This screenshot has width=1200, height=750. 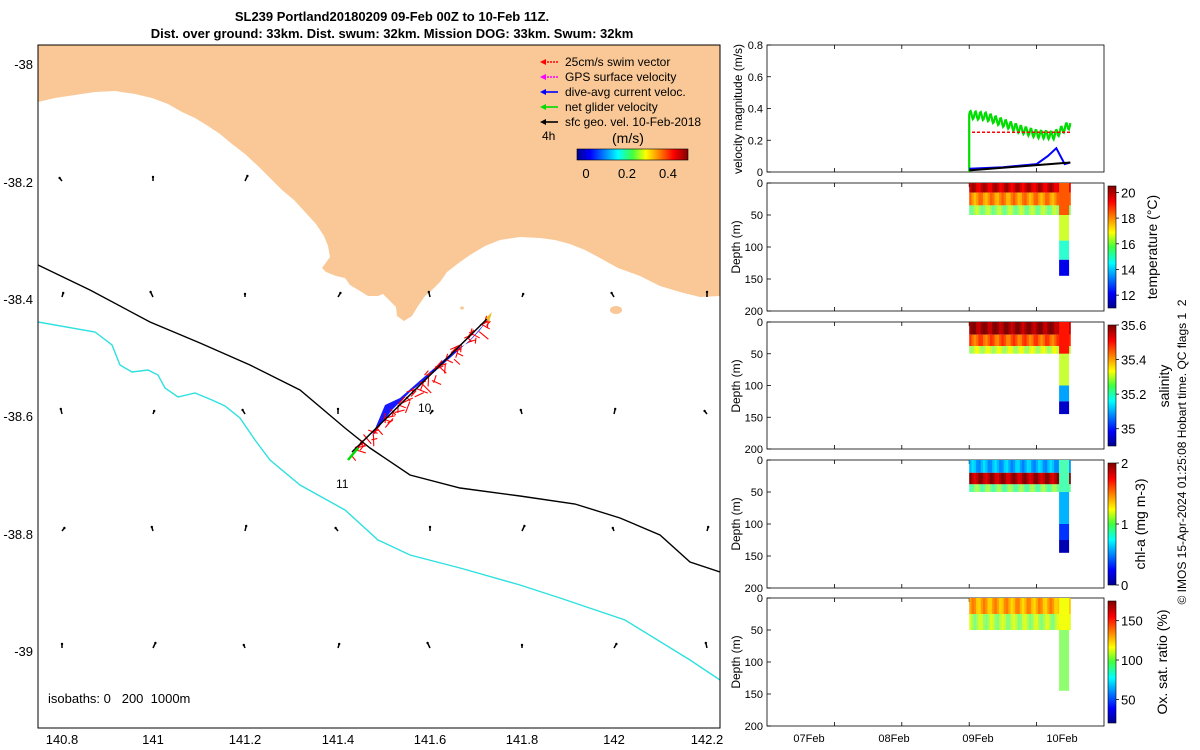 What do you see at coordinates (754, 450) in the screenshot?
I see `y-tick-label: 200` at bounding box center [754, 450].